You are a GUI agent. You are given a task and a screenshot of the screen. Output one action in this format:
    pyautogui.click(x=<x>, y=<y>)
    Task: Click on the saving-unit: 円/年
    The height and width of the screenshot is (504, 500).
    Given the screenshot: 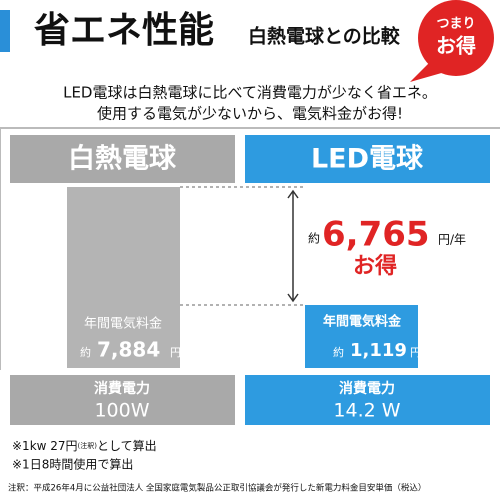 What is the action you would take?
    pyautogui.click(x=452, y=240)
    